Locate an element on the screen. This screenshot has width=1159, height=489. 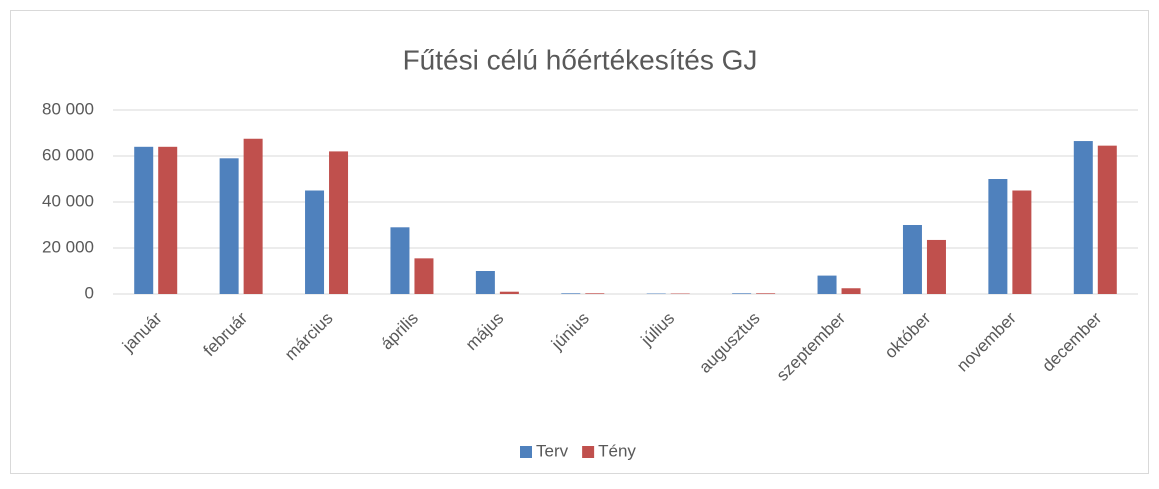
y-tick-label: 20 000 is located at coordinates (68, 246).